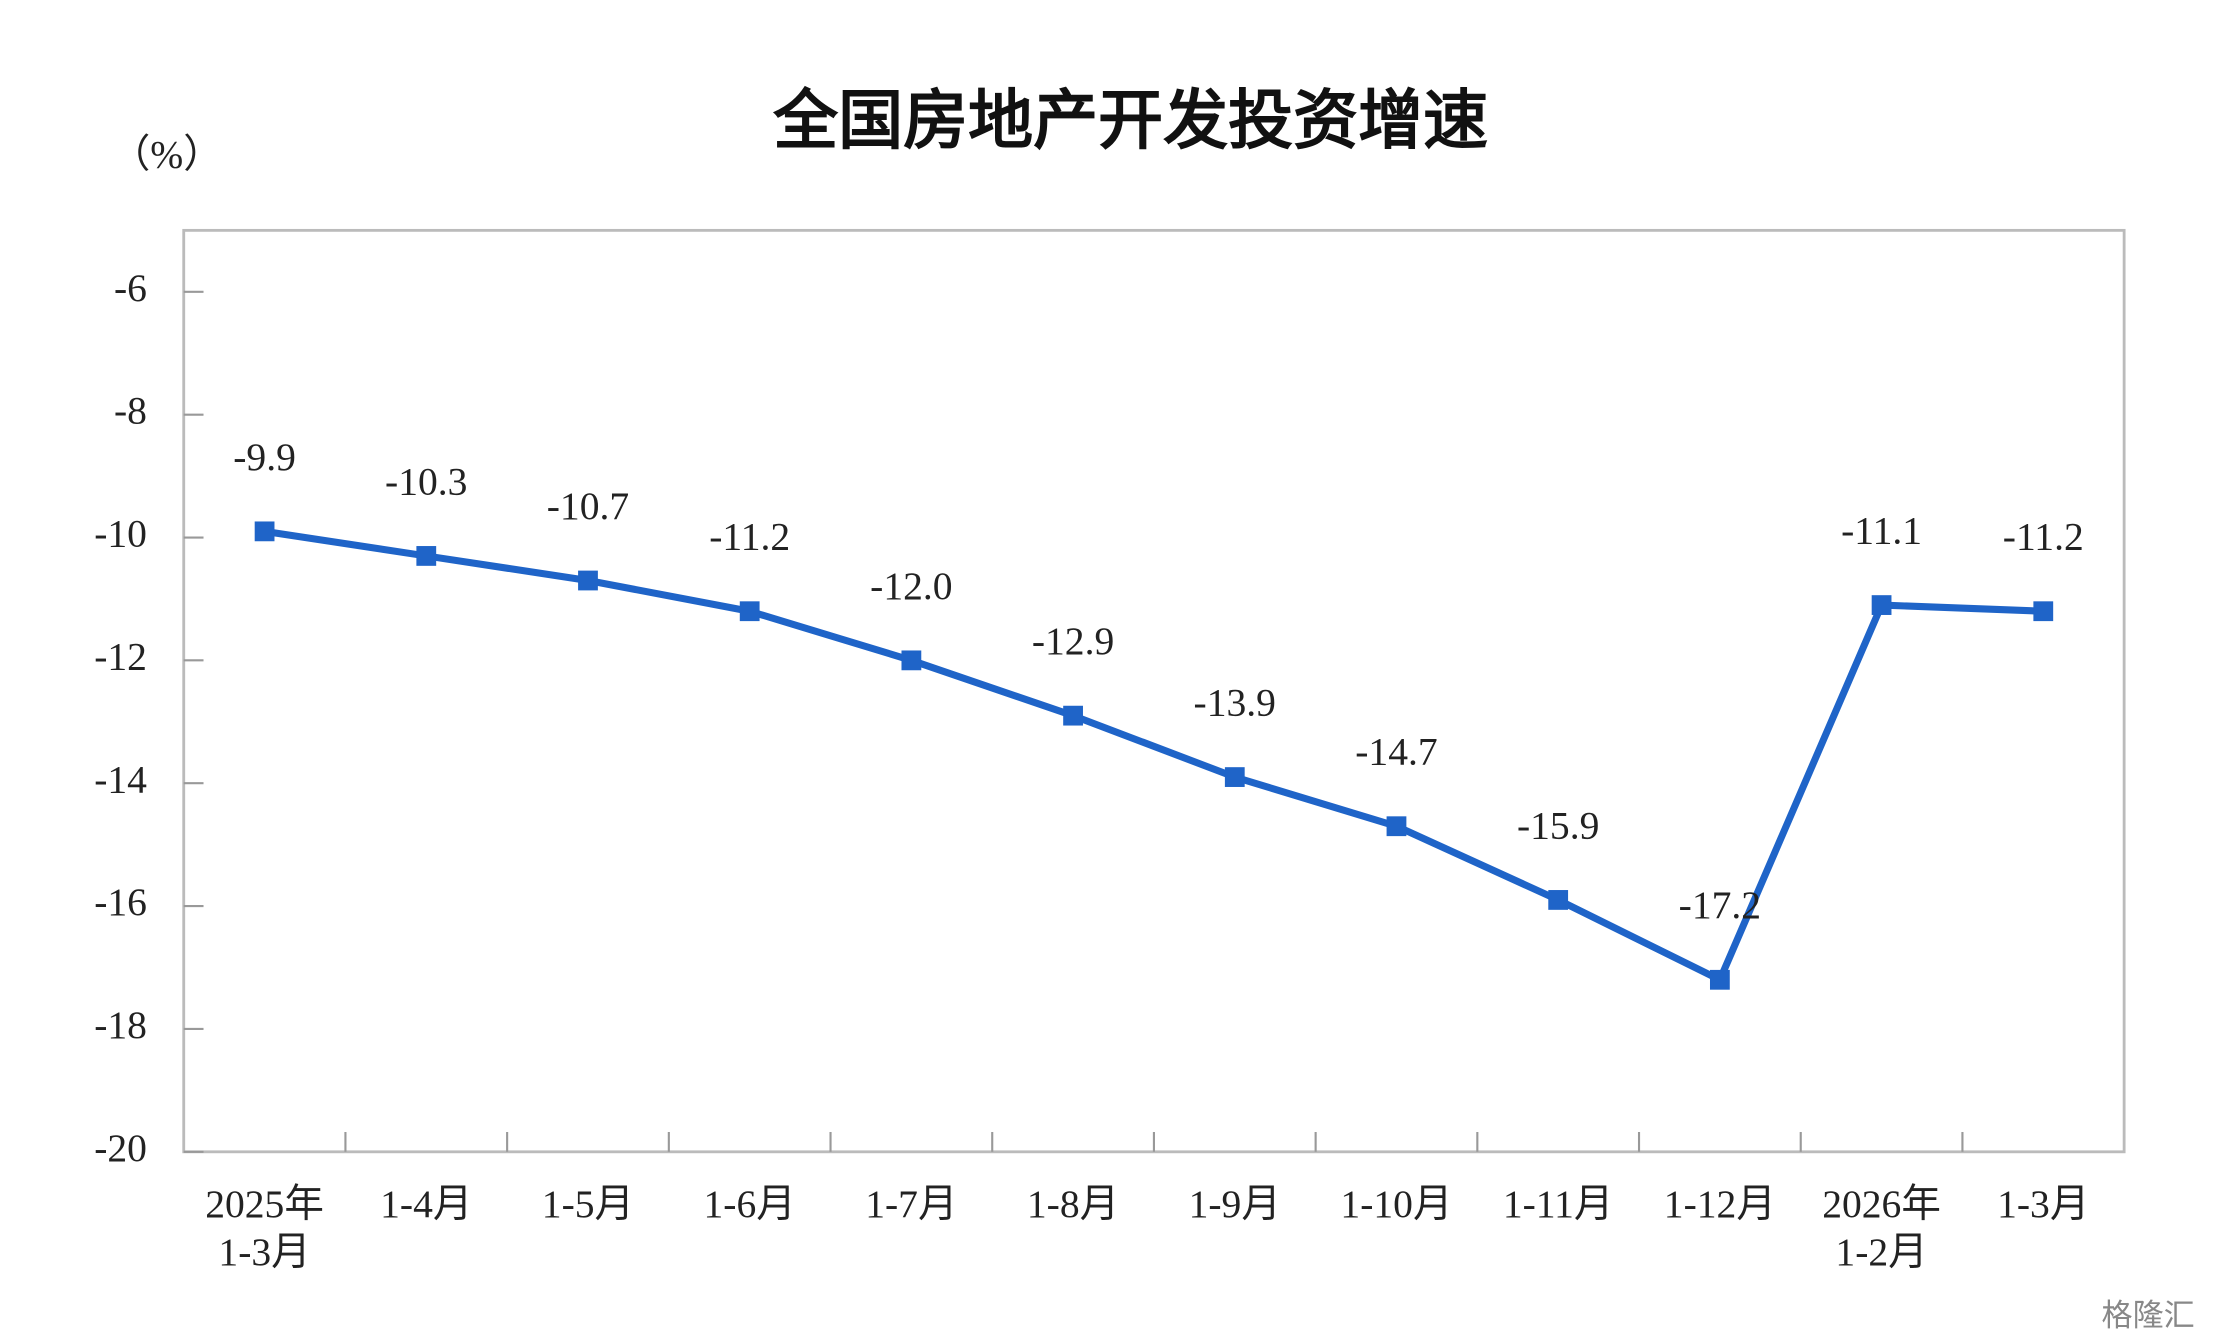  Describe the element at coordinates (120, 779) in the screenshot. I see `y-tick-label: -14` at that location.